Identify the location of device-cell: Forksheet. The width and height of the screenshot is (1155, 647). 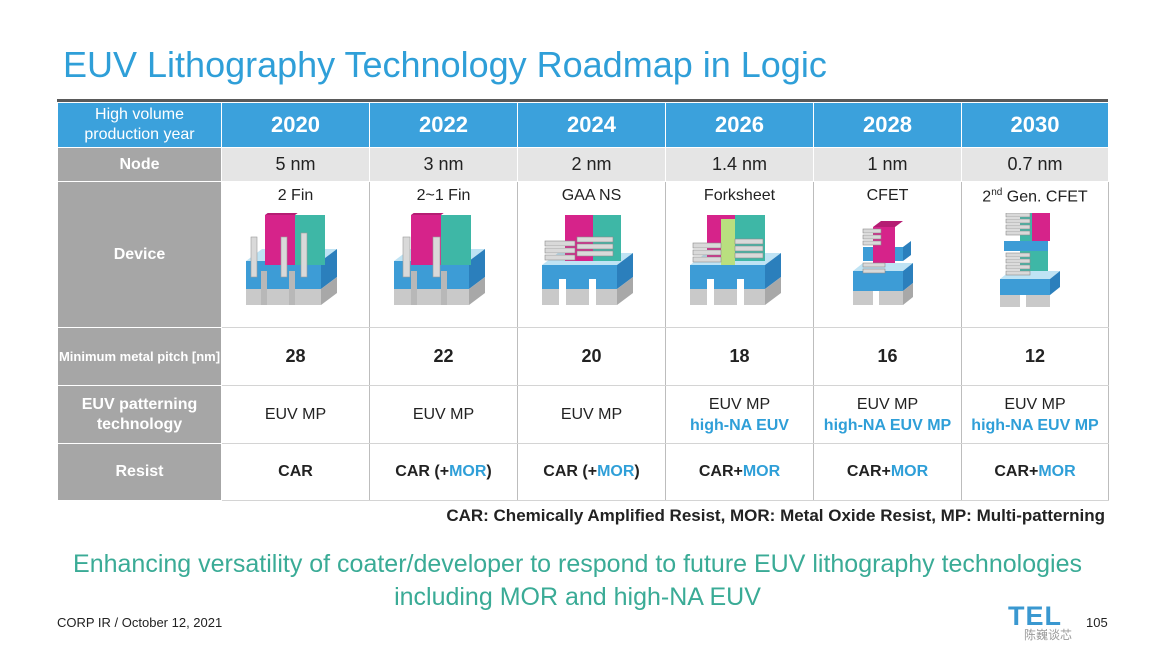
(739, 254).